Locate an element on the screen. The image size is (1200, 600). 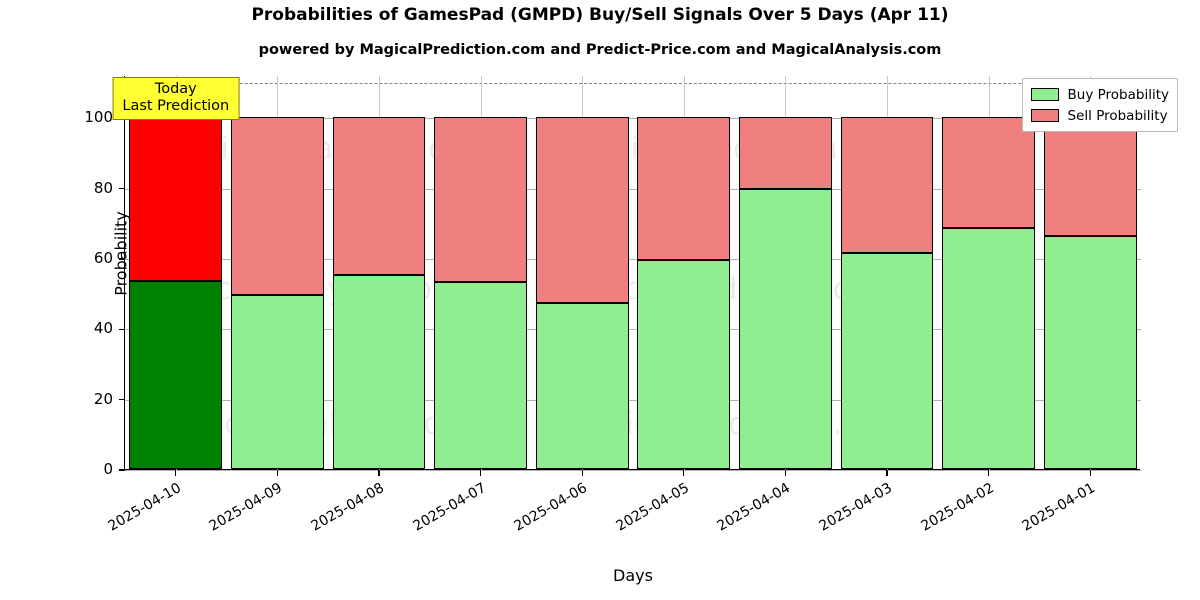
x-tick-label: 2025-04-08 is located at coordinates (347, 507).